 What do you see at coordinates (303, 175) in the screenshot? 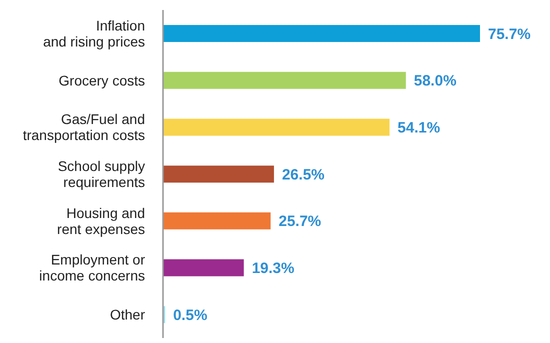
I see `data-label: 26.5%` at bounding box center [303, 175].